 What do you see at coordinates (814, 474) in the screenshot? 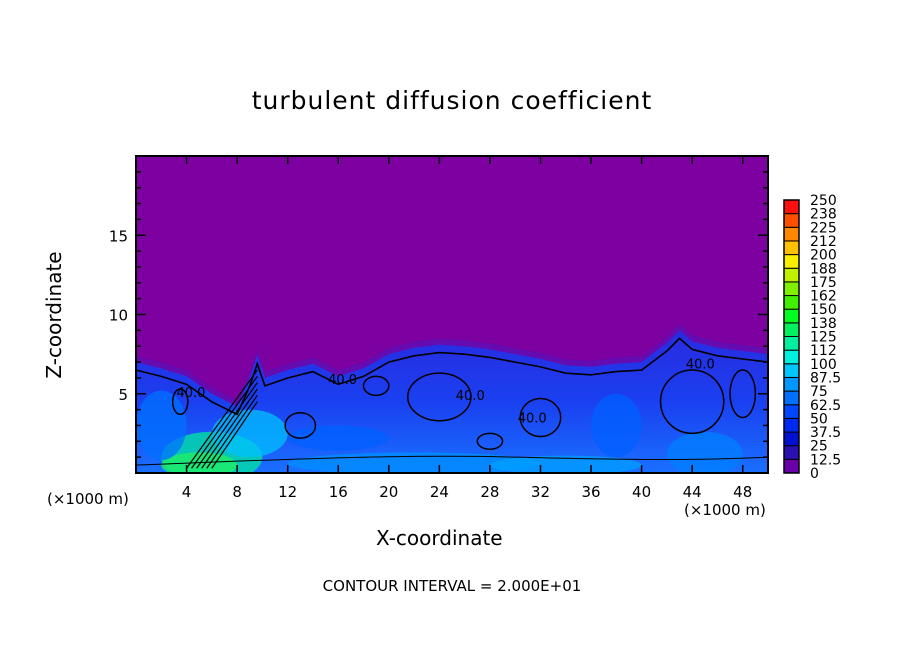
I see `colorbar-label: 0` at bounding box center [814, 474].